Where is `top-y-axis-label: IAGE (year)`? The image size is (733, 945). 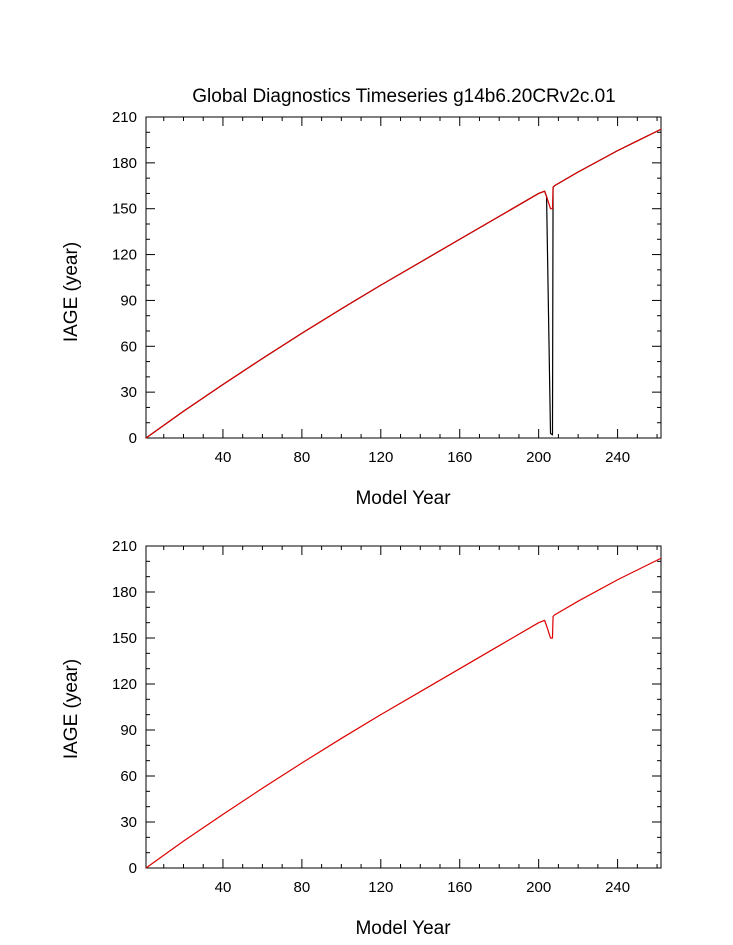
top-y-axis-label: IAGE (year) is located at coordinates (71, 292).